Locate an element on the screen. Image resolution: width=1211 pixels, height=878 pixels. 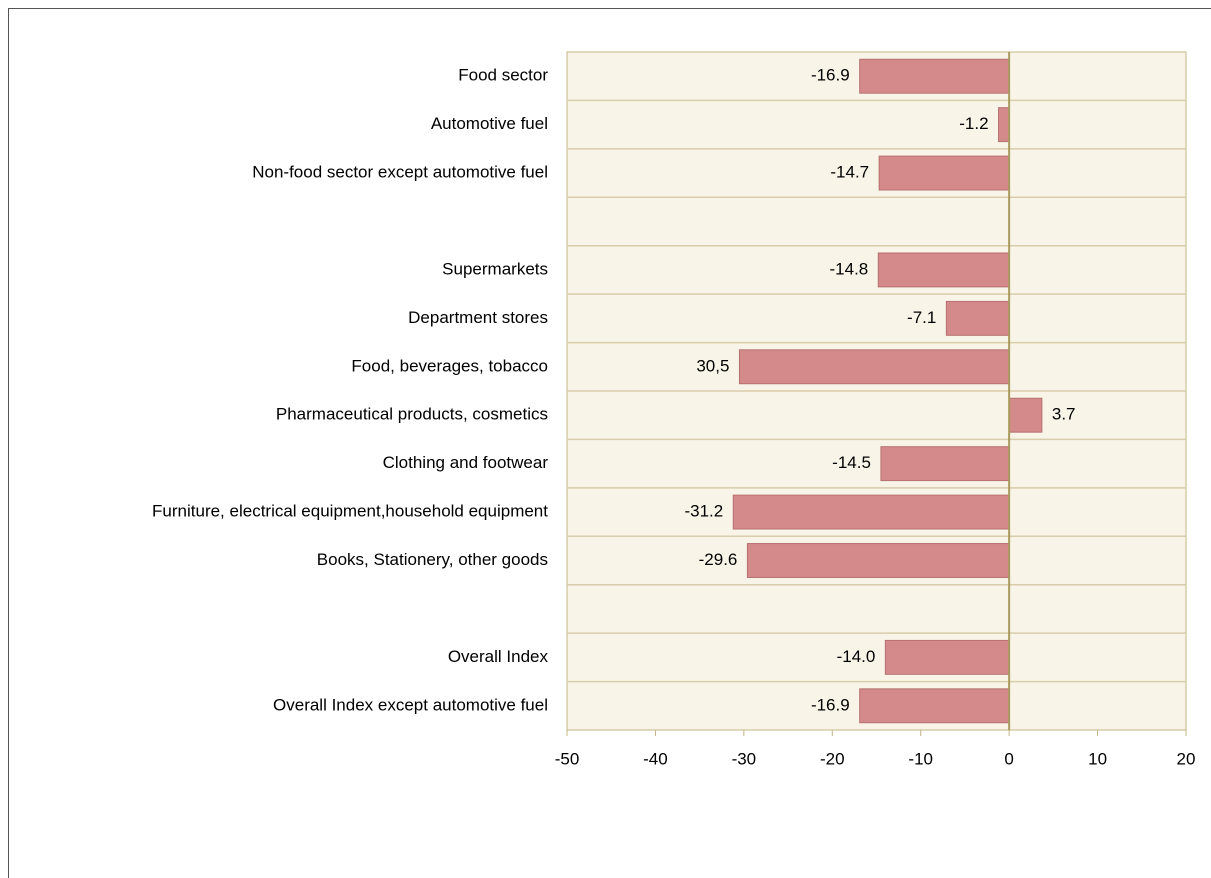
x-tick-label: 10 is located at coordinates (1097, 758).